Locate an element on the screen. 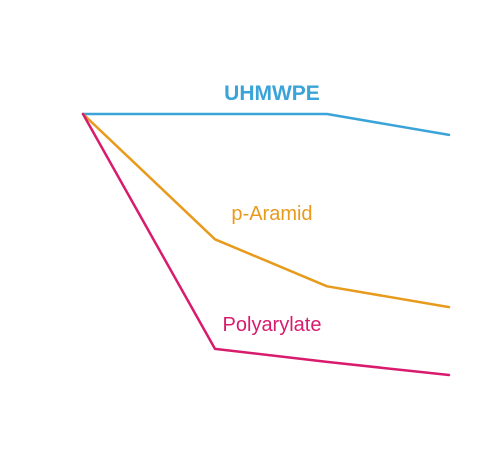  series-line-uhmwpe is located at coordinates (266, 124).